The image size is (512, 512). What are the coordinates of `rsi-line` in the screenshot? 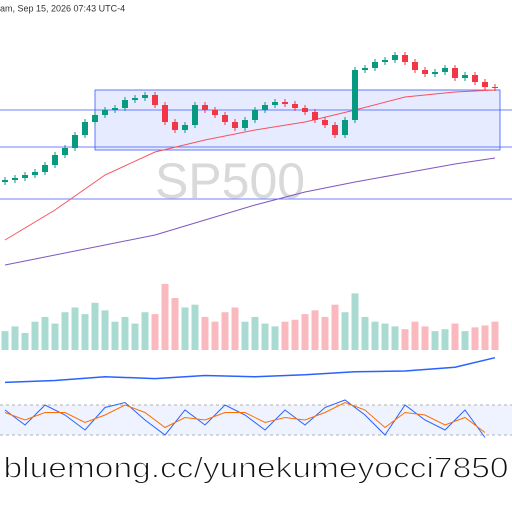 It's located at (250, 370).